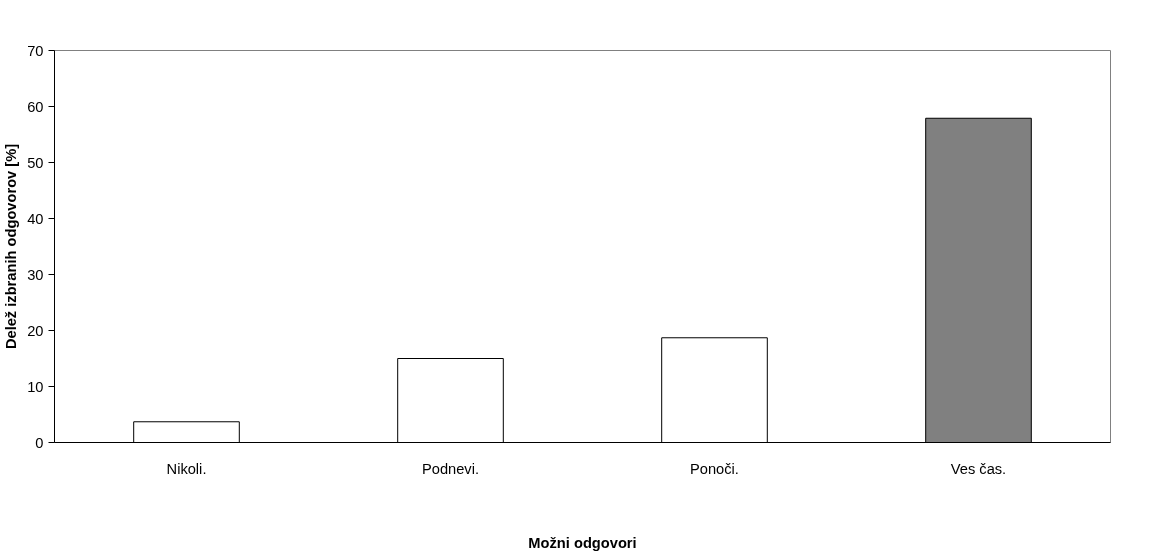  I want to click on x-axis-title: Možni odgovori, so click(582, 542).